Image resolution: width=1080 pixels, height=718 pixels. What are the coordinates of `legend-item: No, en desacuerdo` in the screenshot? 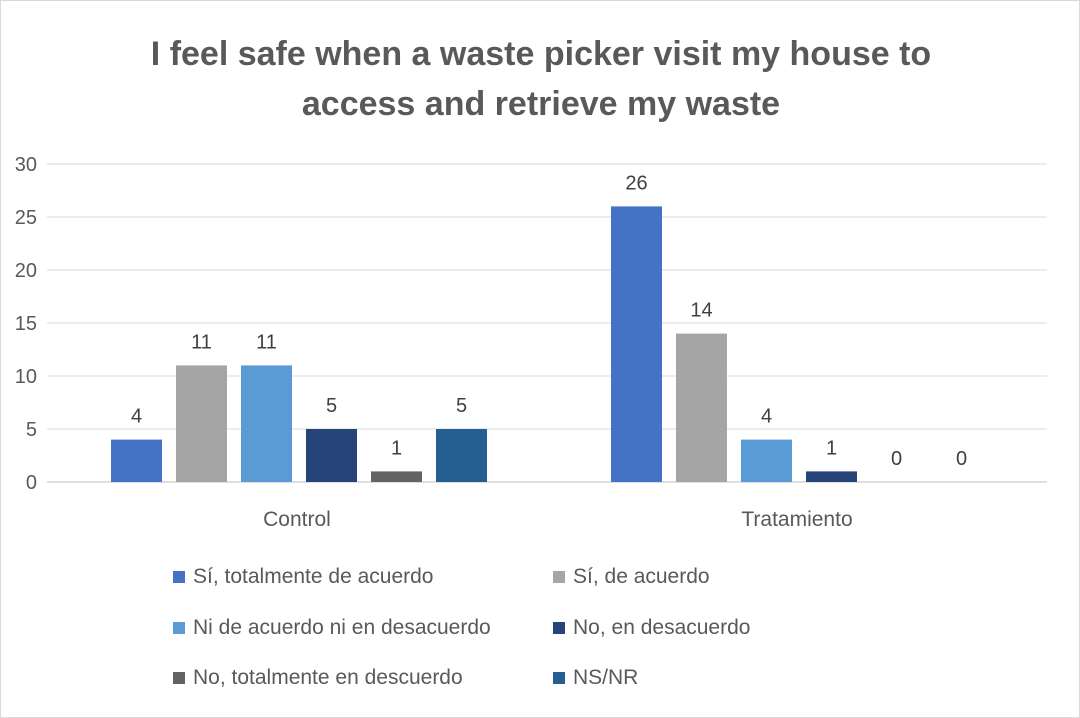 It's located at (651, 628).